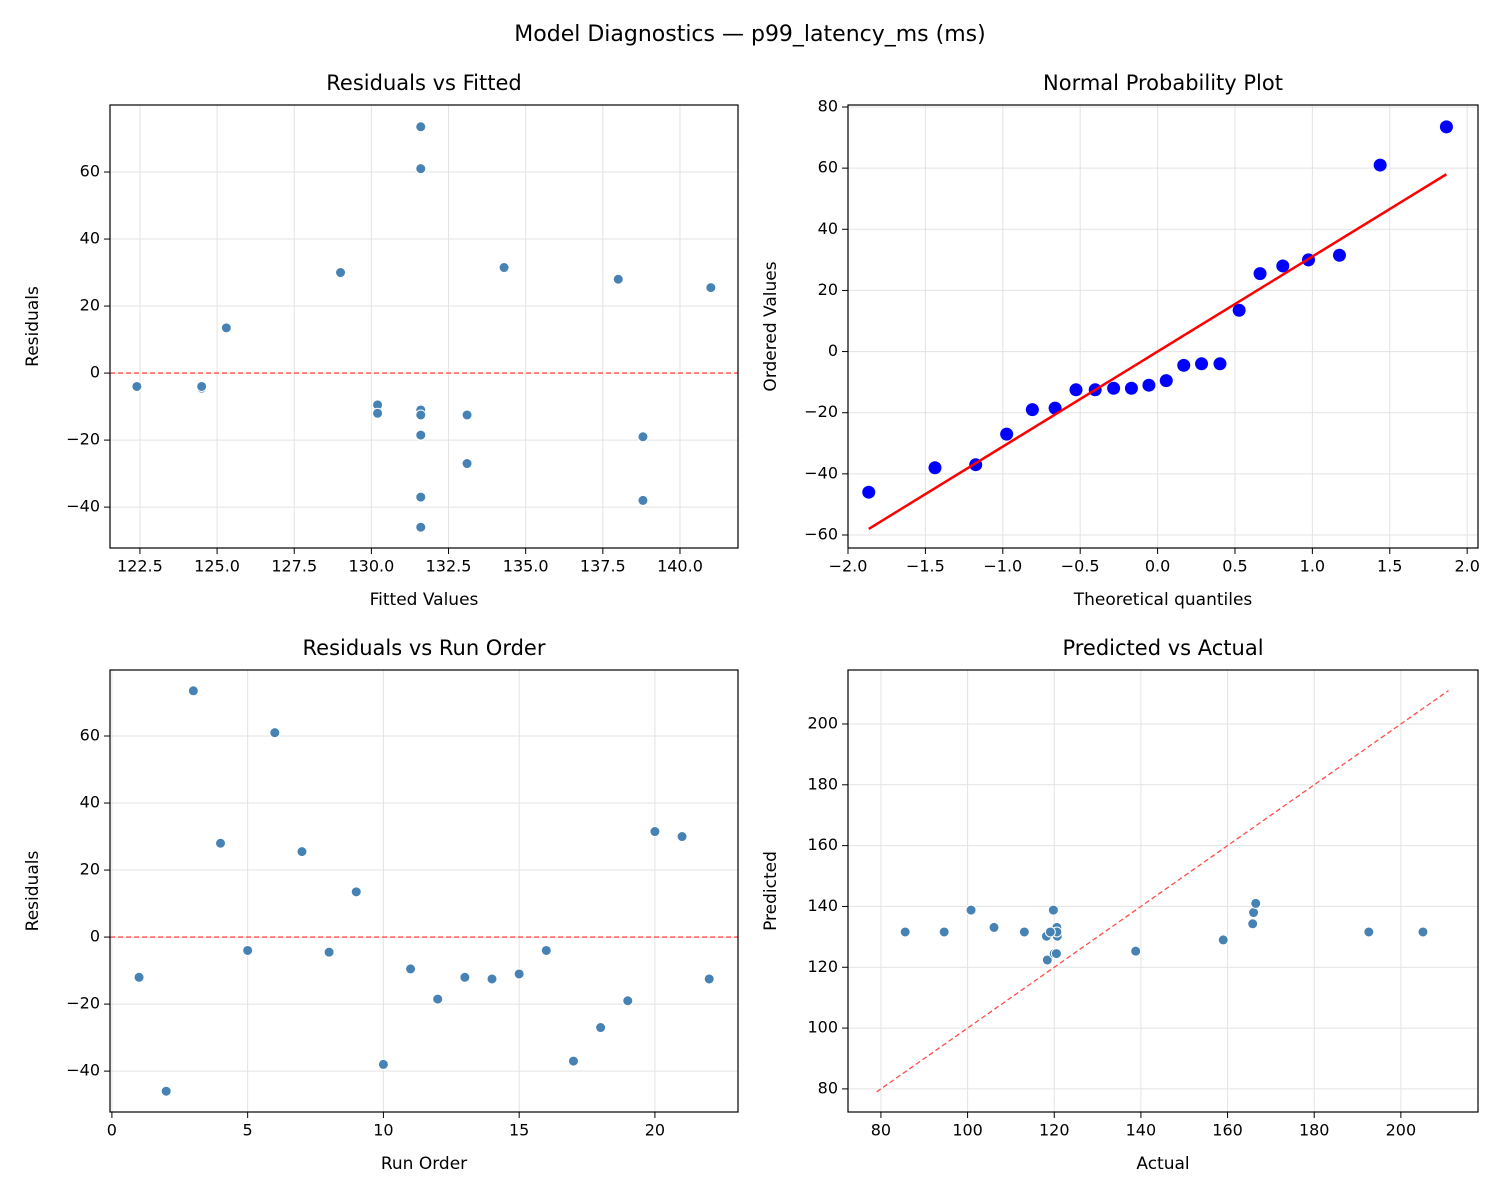 The width and height of the screenshot is (1500, 1200). Describe the element at coordinates (1054, 1130) in the screenshot. I see `x-tick-label: 120` at that location.